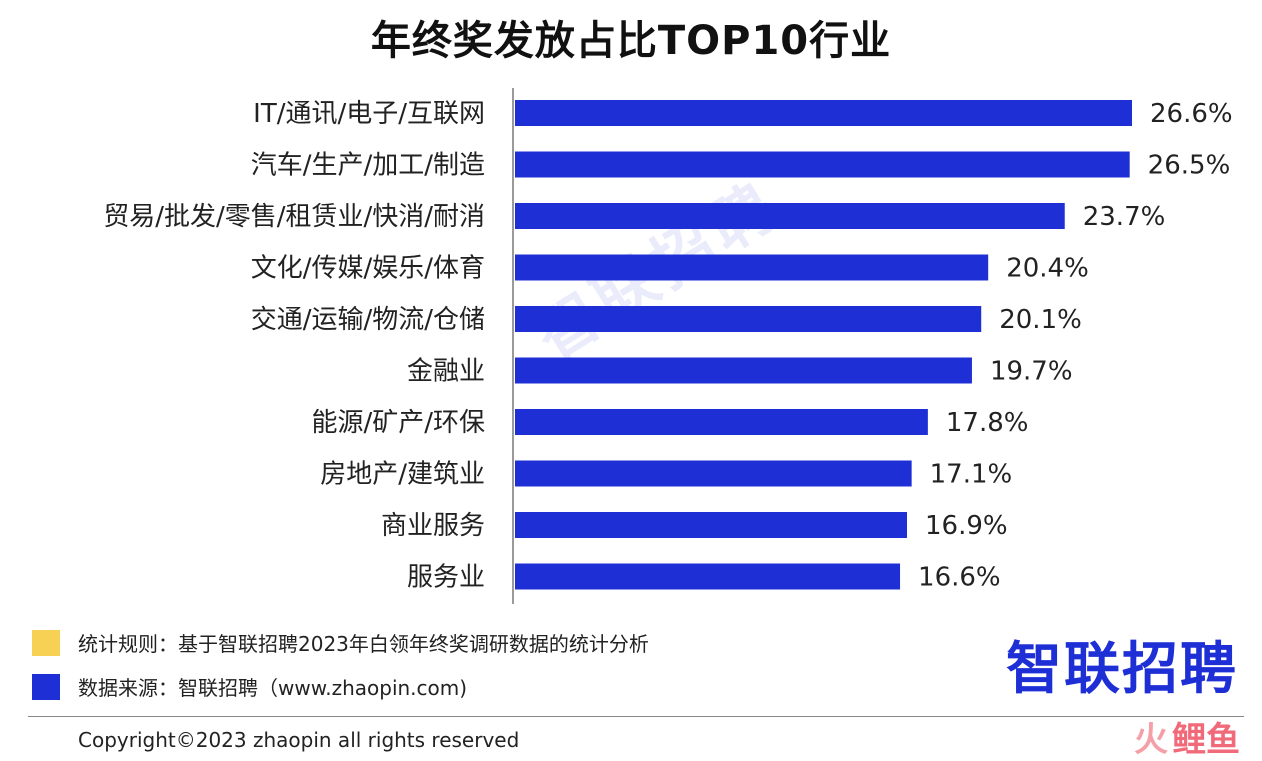 The image size is (1262, 761). What do you see at coordinates (1206, 739) in the screenshot?
I see `corner-watermark-text: 鲤鱼` at bounding box center [1206, 739].